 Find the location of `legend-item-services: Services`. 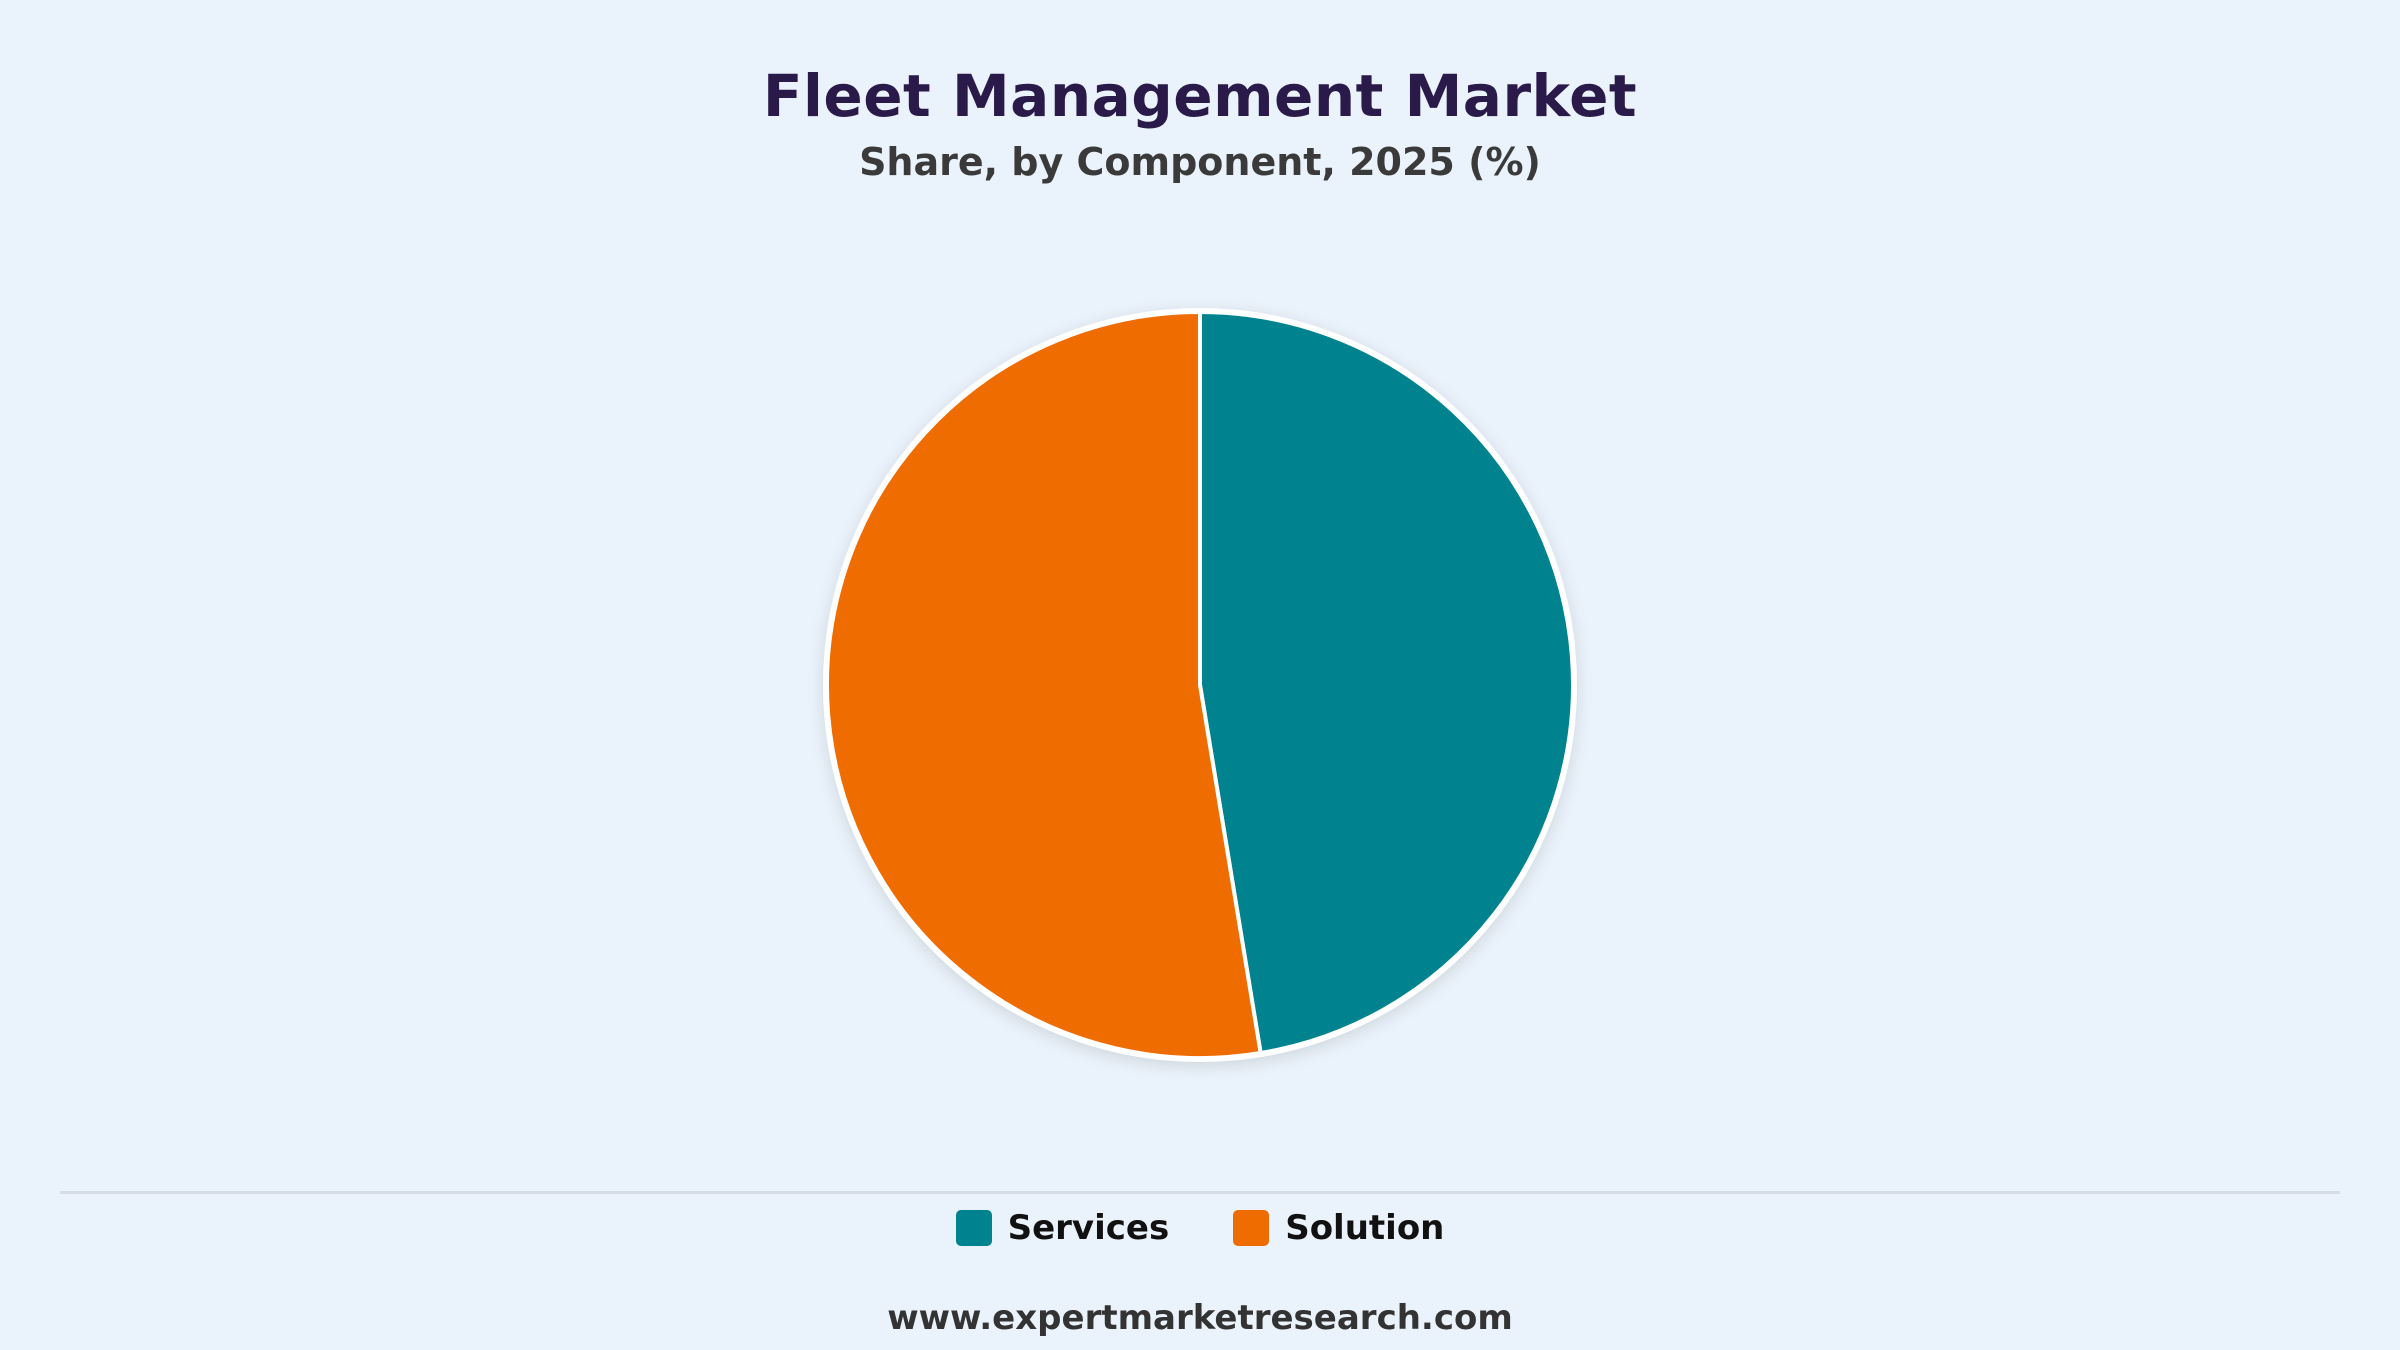

legend-item-services: Services is located at coordinates (1062, 1228).